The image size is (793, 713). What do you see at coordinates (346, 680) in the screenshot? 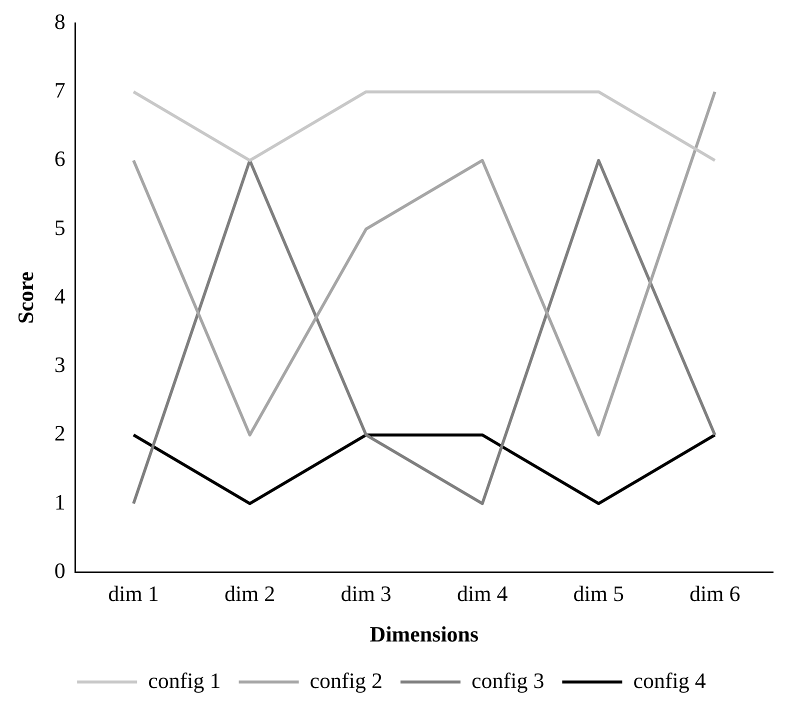
I see `legend-label: config 2` at bounding box center [346, 680].